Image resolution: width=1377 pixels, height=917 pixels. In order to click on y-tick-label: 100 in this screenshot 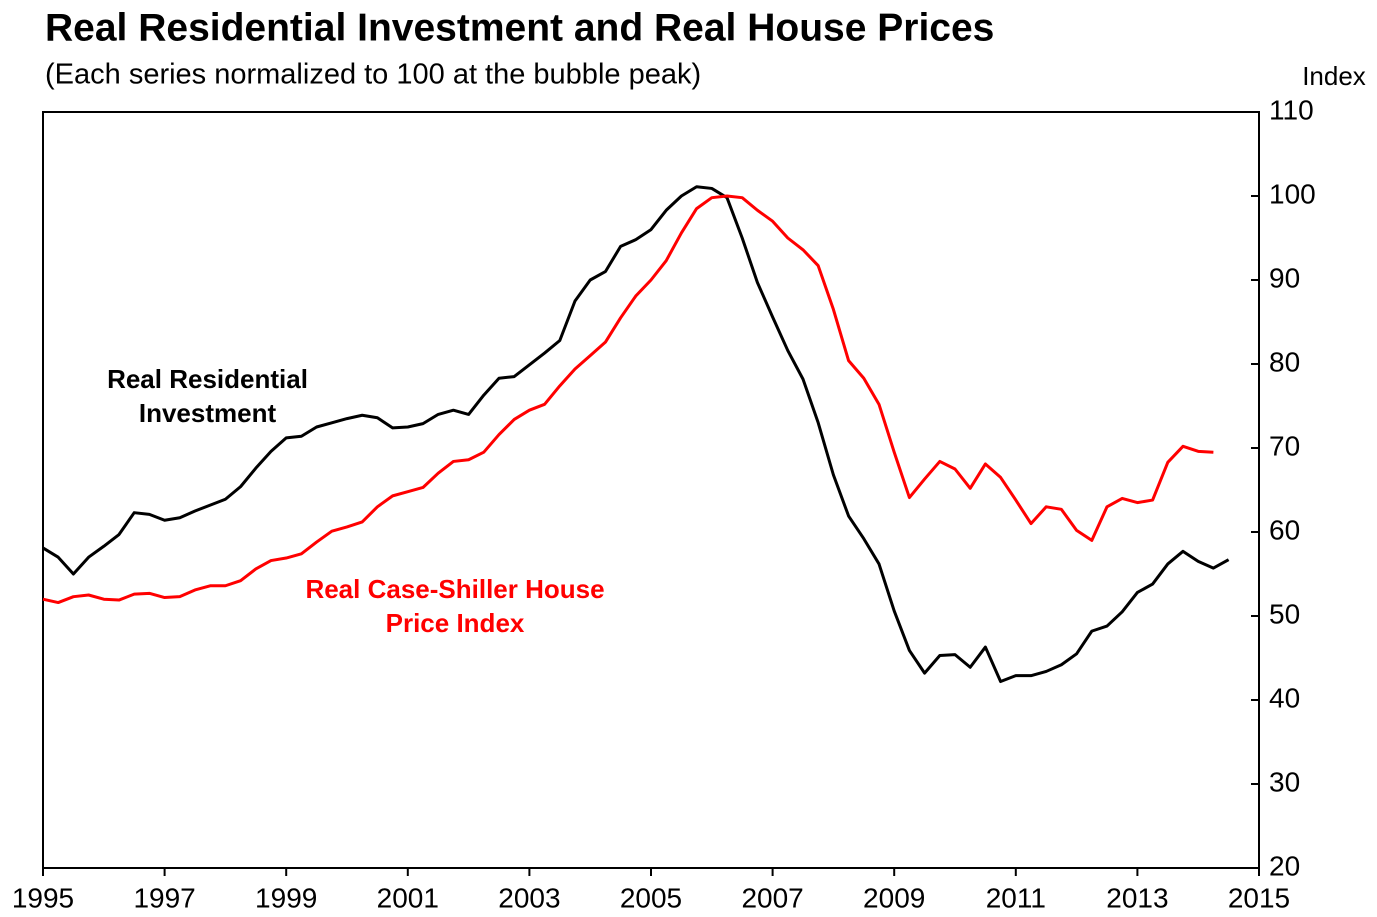, I will do `click(1292, 193)`.